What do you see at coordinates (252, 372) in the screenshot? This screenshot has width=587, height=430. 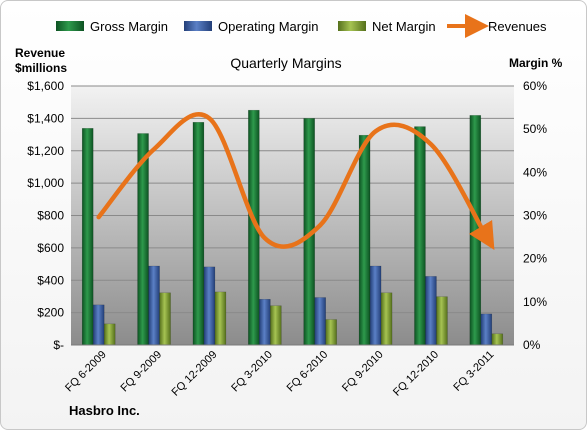 I see `x-tick-label: FQ 3-2010` at bounding box center [252, 372].